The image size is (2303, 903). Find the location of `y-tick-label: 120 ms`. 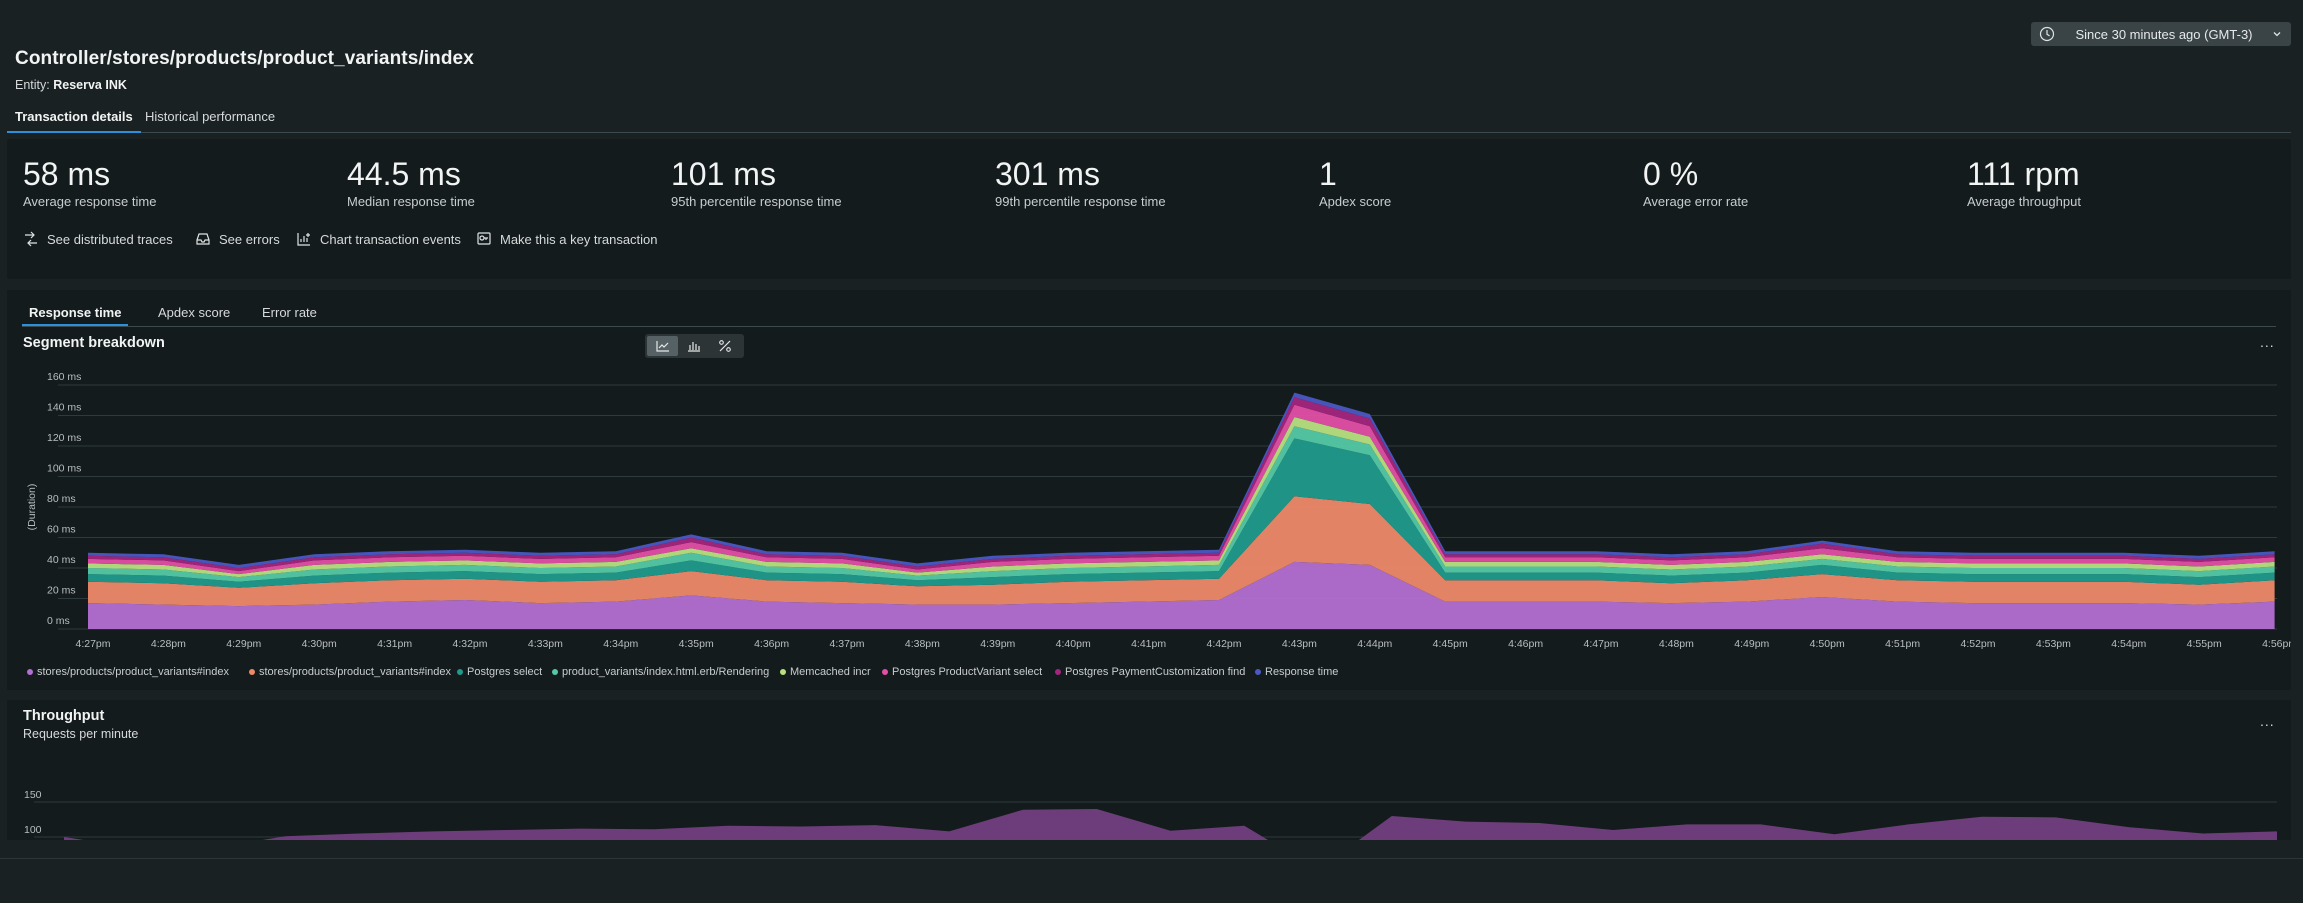

y-tick-label: 120 ms is located at coordinates (64, 438).